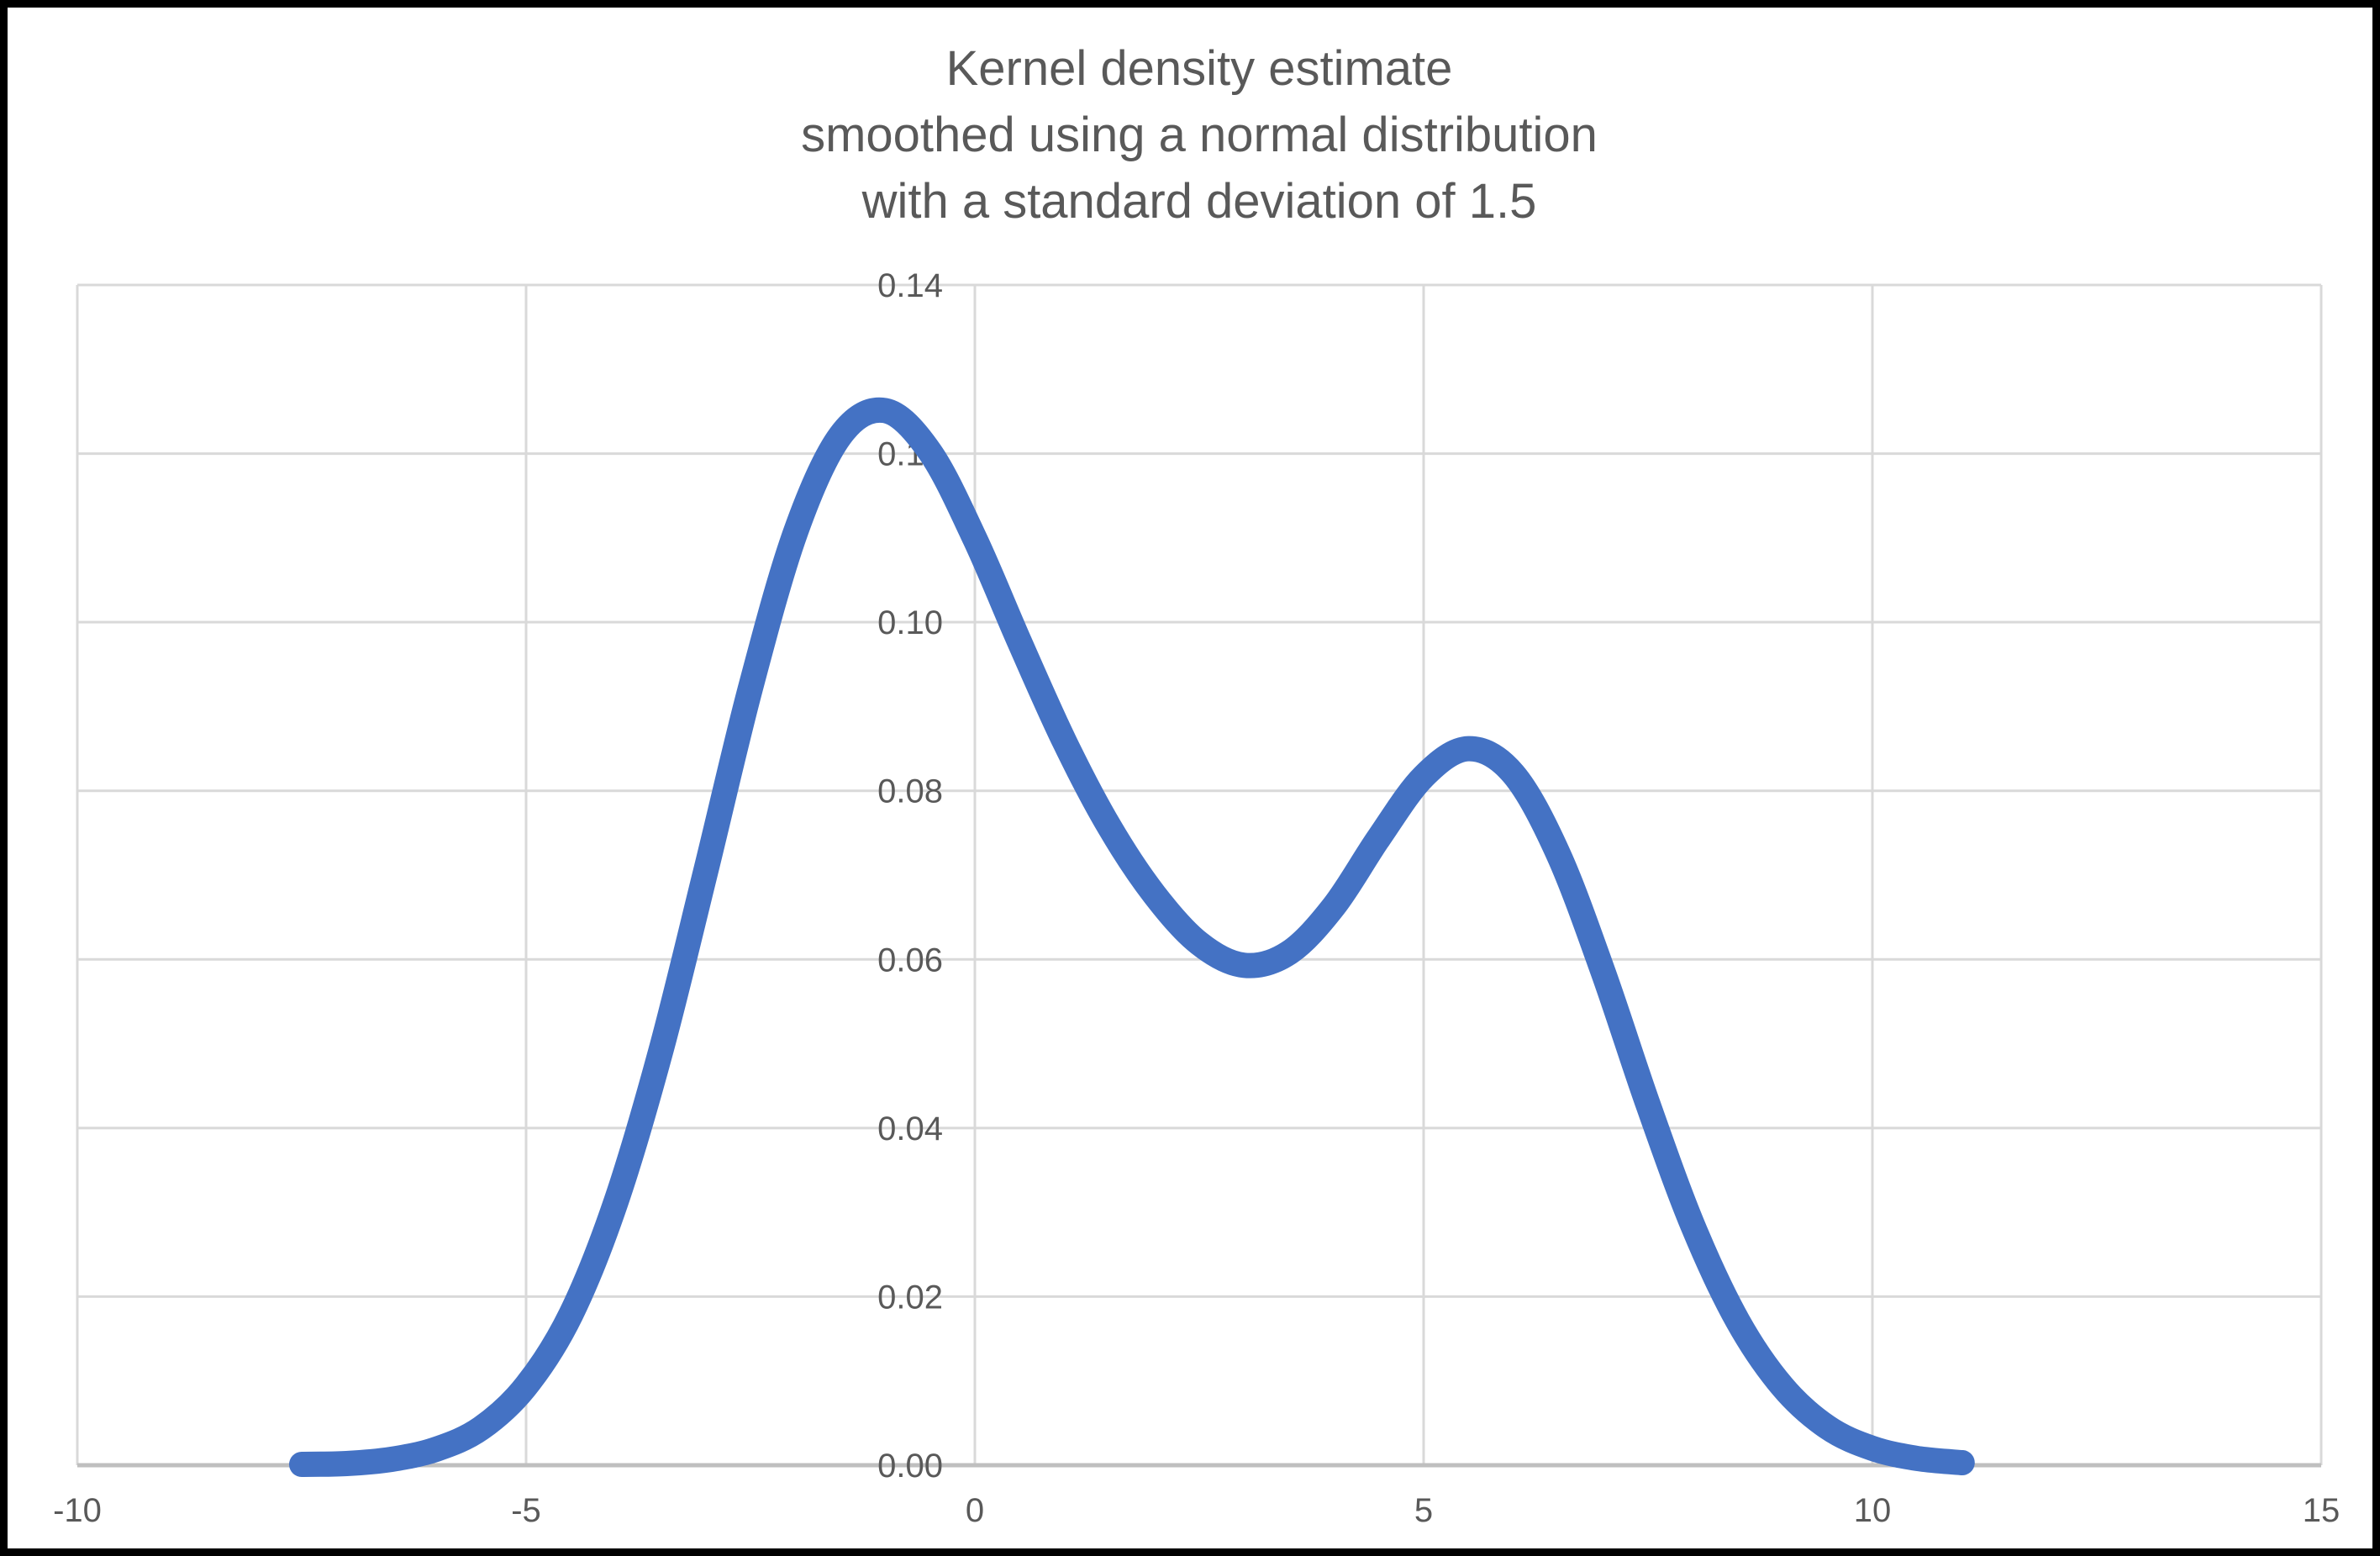  Describe the element at coordinates (910, 960) in the screenshot. I see `y-tick-label: 0.06` at that location.